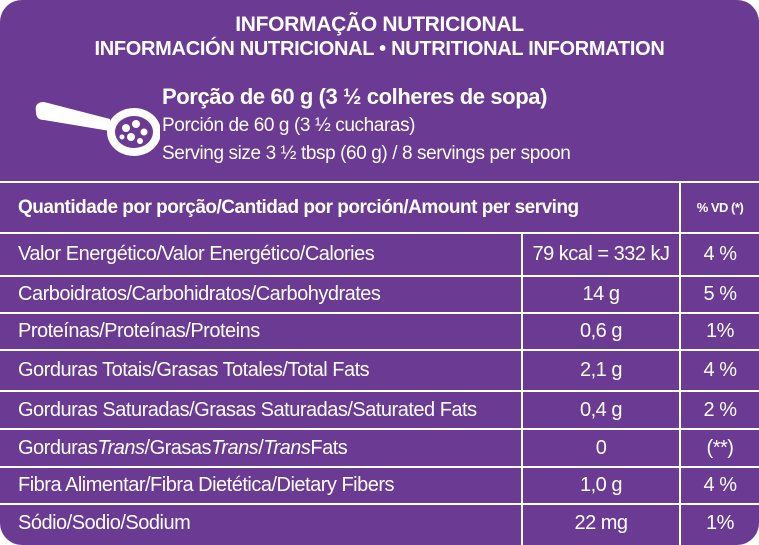 This screenshot has height=545, width=759. Describe the element at coordinates (601, 370) in the screenshot. I see `row-amount-total-fats: 2,1 g` at that location.